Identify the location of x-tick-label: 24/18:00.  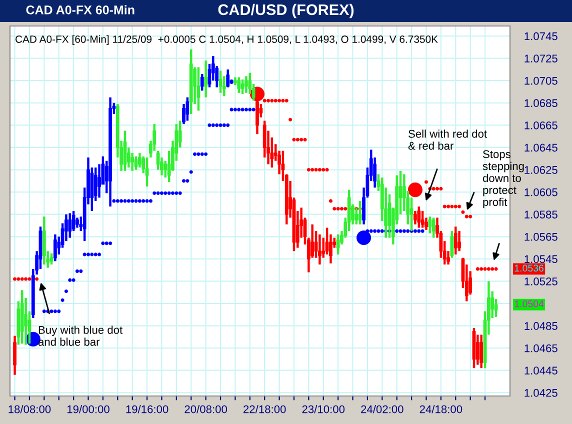
(441, 409).